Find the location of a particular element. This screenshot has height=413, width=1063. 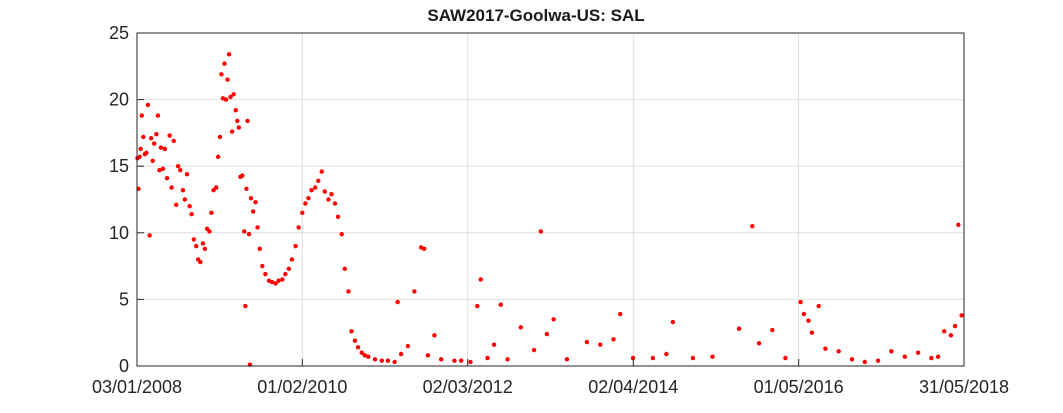

y-tick-label: 20 is located at coordinates (119, 100).